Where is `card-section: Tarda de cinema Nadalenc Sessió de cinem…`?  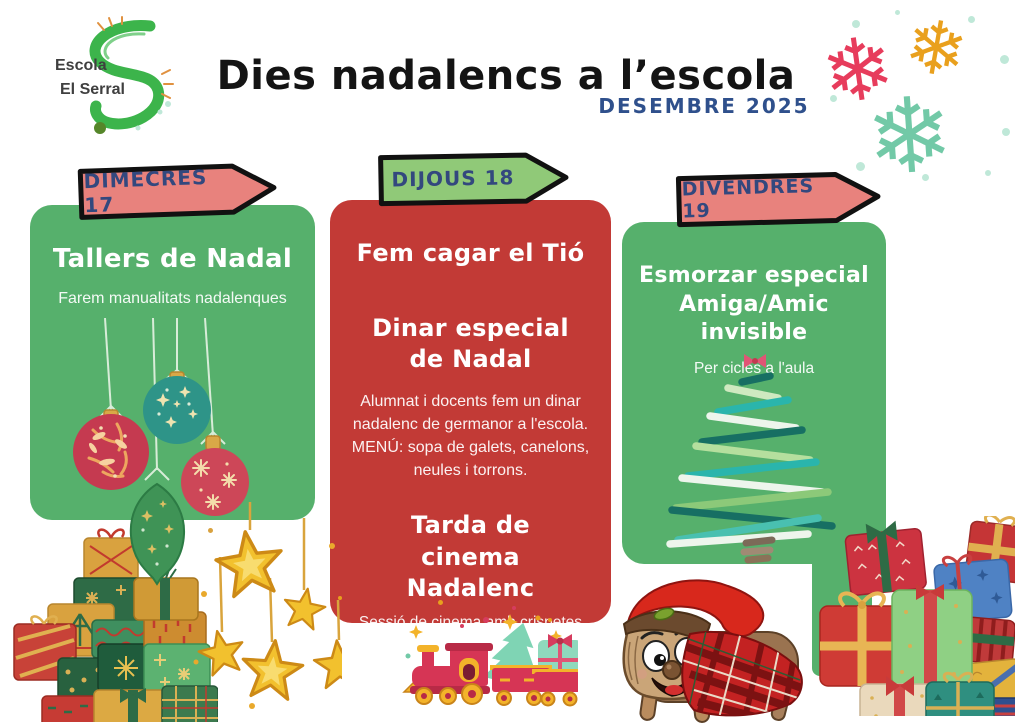 card-section: Tarda de cinema Nadalenc Sessió de cinem… is located at coordinates (470, 558).